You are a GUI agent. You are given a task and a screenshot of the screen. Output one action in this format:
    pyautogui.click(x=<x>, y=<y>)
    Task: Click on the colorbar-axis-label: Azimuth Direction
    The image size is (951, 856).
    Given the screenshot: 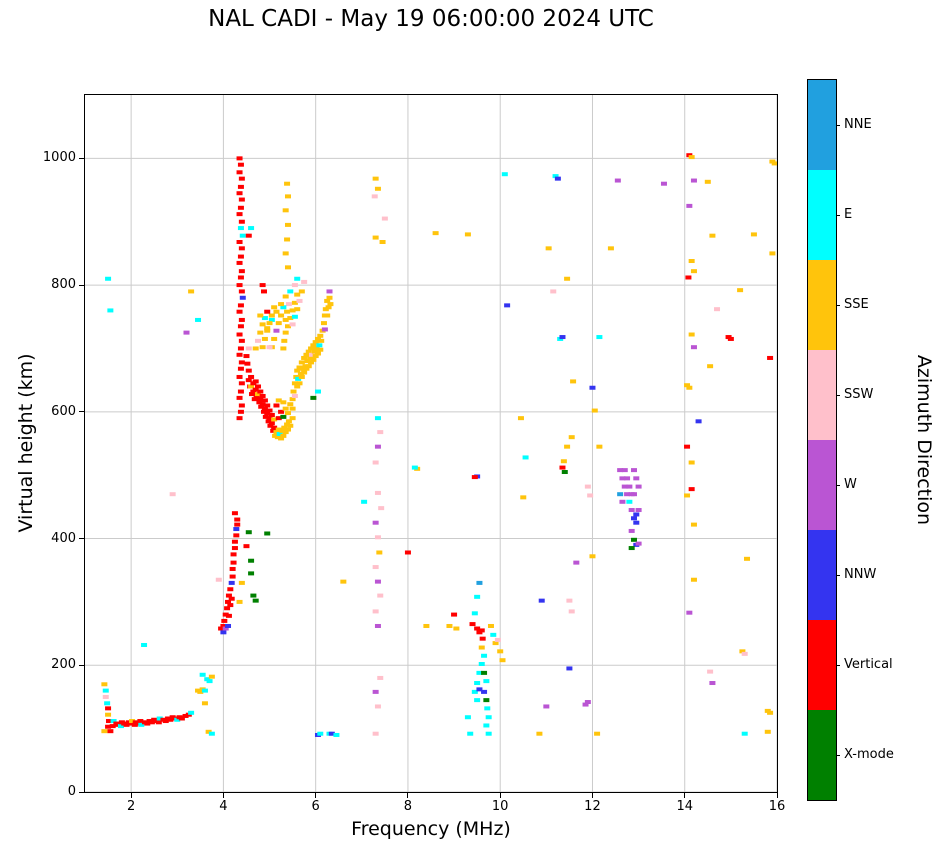 What is the action you would take?
    pyautogui.click(x=924, y=440)
    